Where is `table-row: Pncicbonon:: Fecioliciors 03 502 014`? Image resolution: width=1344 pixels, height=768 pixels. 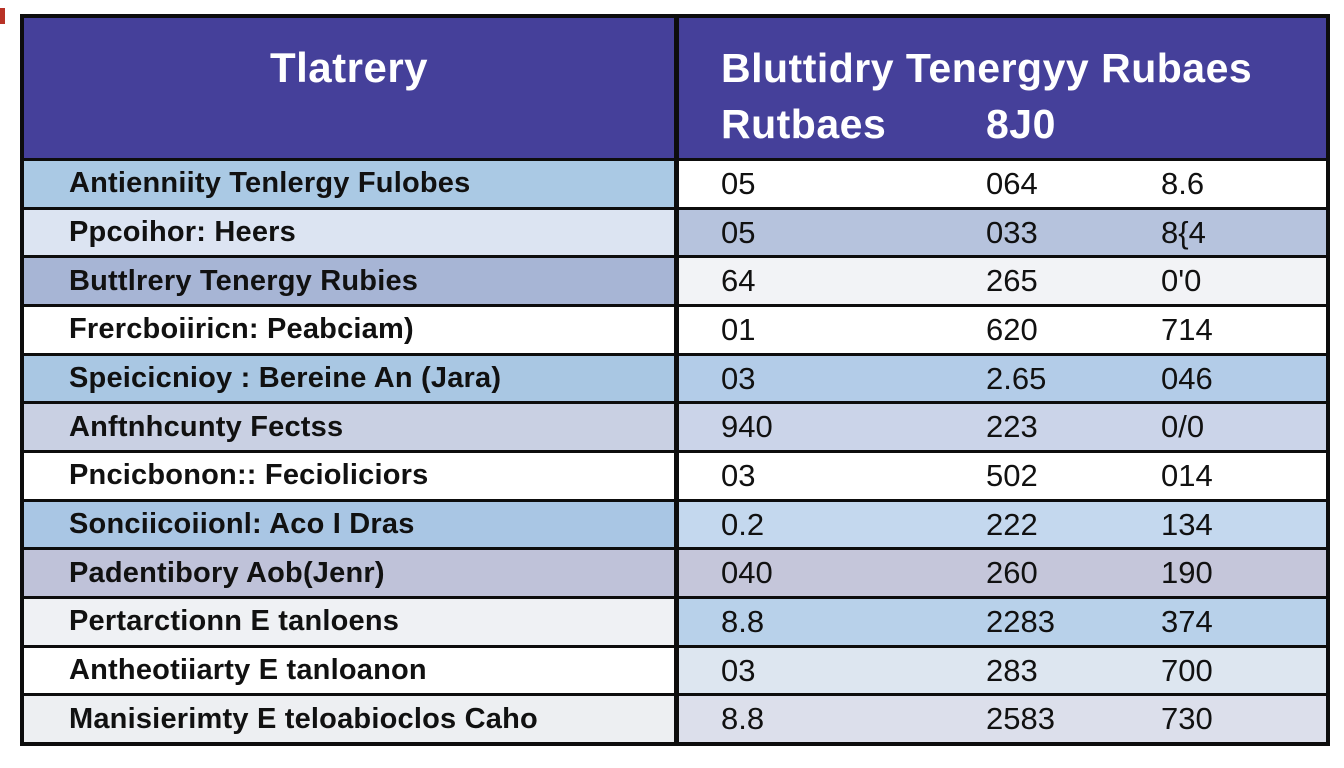
table-row: Pncicbonon:: Fecioliciors 03 502 014 is located at coordinates (675, 474).